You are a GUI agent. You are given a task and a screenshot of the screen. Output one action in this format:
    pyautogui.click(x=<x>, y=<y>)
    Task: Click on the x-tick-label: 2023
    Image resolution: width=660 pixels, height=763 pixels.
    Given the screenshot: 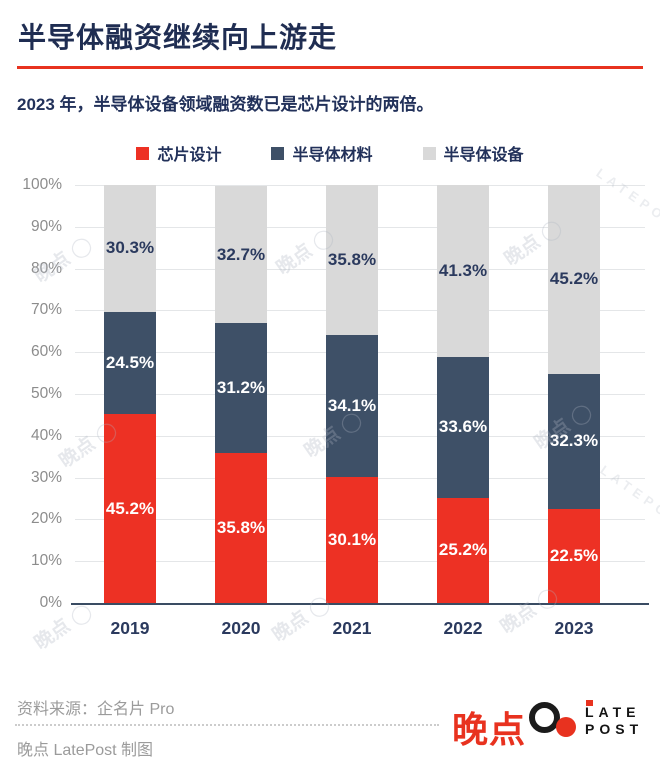 What is the action you would take?
    pyautogui.click(x=574, y=628)
    